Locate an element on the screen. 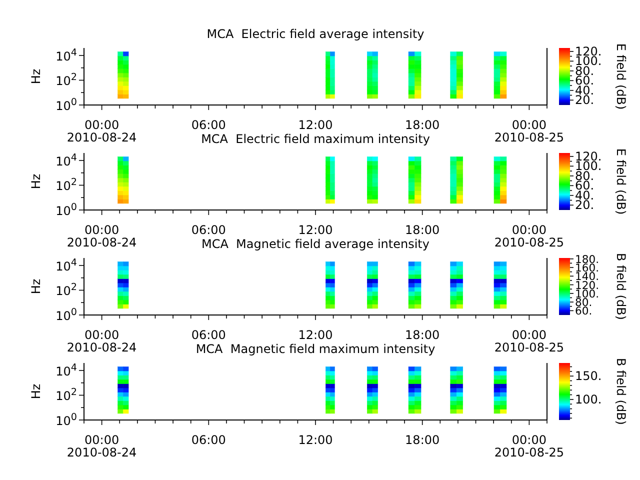 This screenshot has width=640, height=480. chart-title: MCA Magnetic field average intensity is located at coordinates (315, 244).